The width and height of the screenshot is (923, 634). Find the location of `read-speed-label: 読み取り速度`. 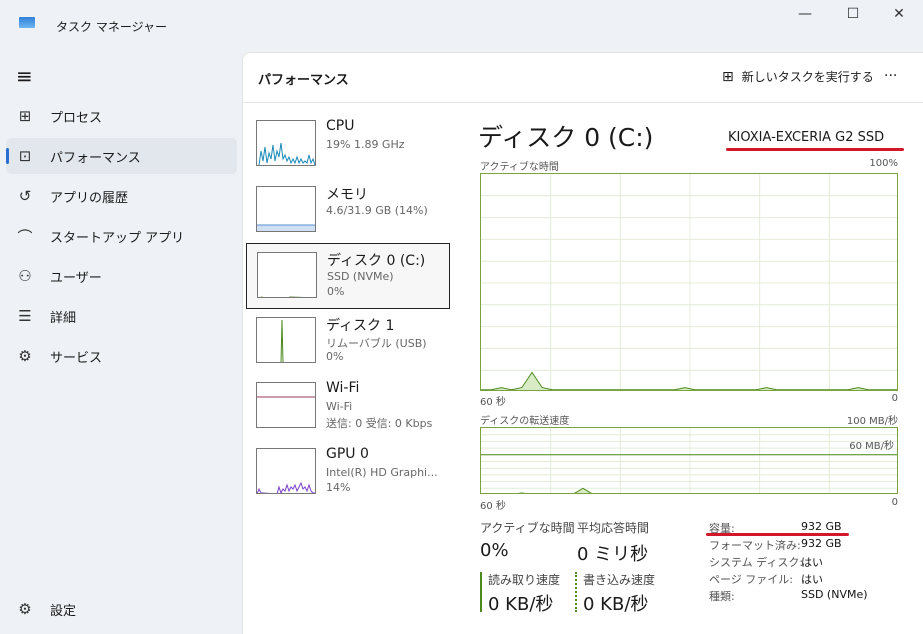

read-speed-label: 読み取り速度 is located at coordinates (524, 580).